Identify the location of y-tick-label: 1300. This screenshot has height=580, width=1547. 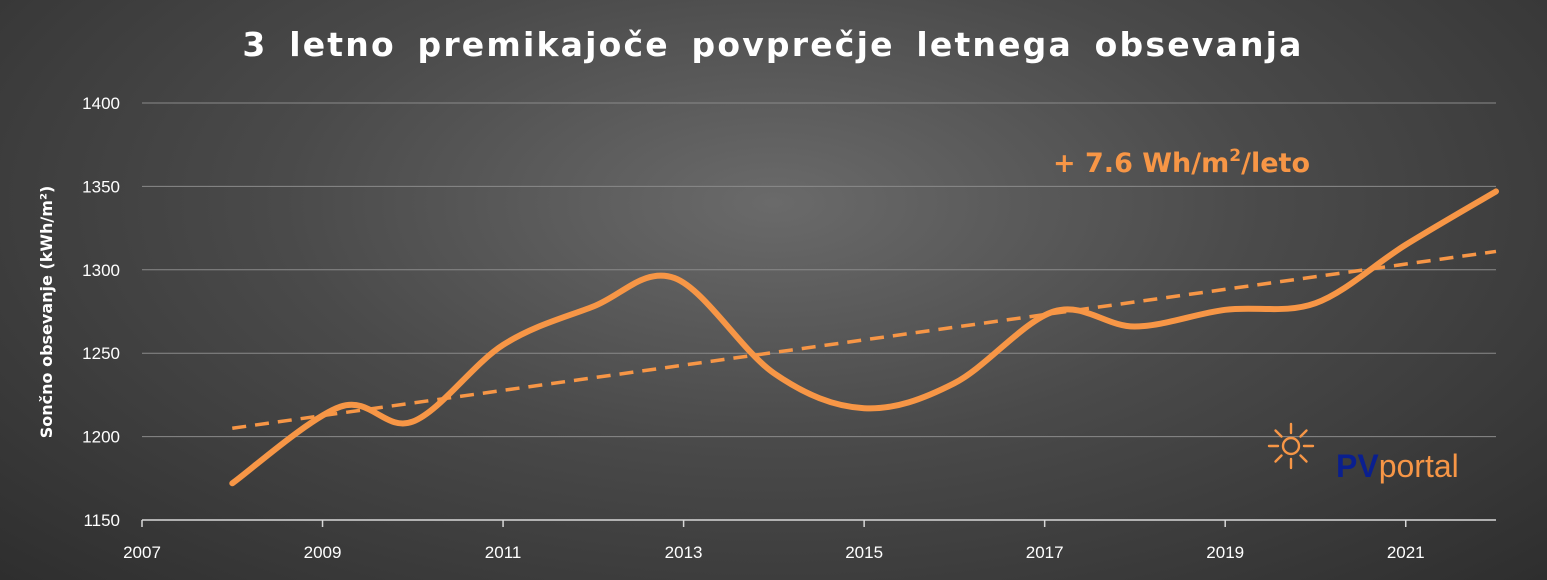
(101, 270).